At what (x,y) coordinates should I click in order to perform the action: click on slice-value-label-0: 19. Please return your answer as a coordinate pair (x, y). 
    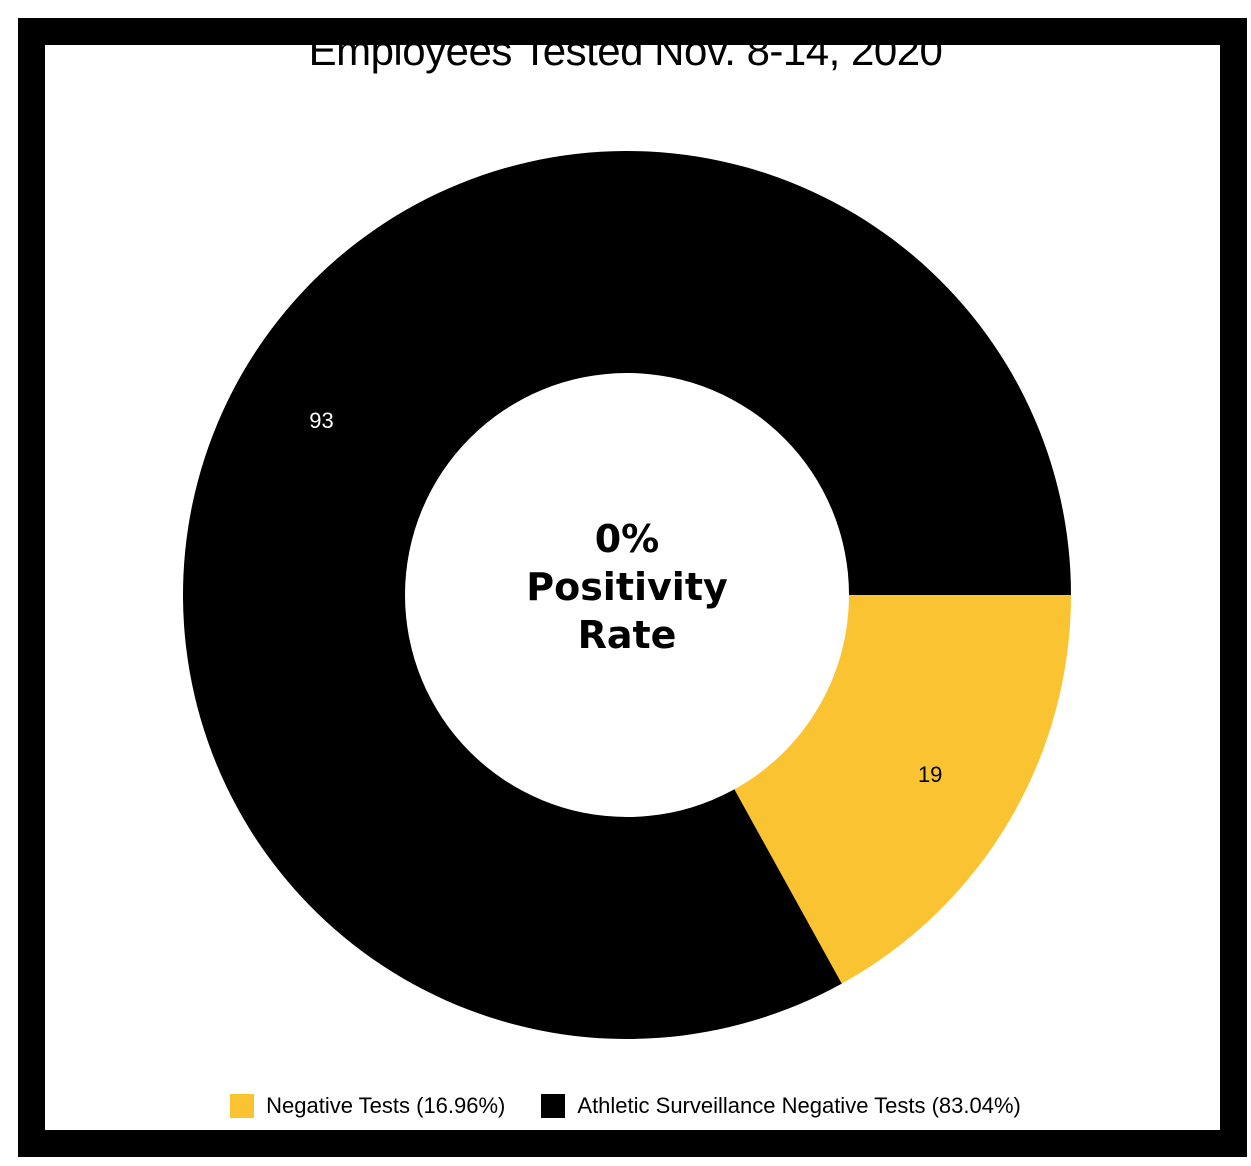
    Looking at the image, I should click on (930, 774).